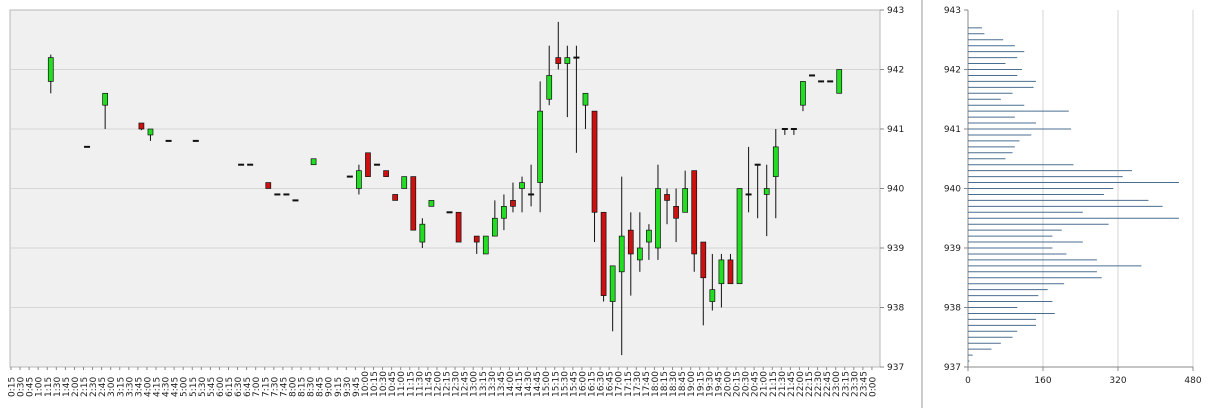 This screenshot has height=408, width=1211. What do you see at coordinates (384, 384) in the screenshot?
I see `x-tick-label: 10:30` at bounding box center [384, 384].